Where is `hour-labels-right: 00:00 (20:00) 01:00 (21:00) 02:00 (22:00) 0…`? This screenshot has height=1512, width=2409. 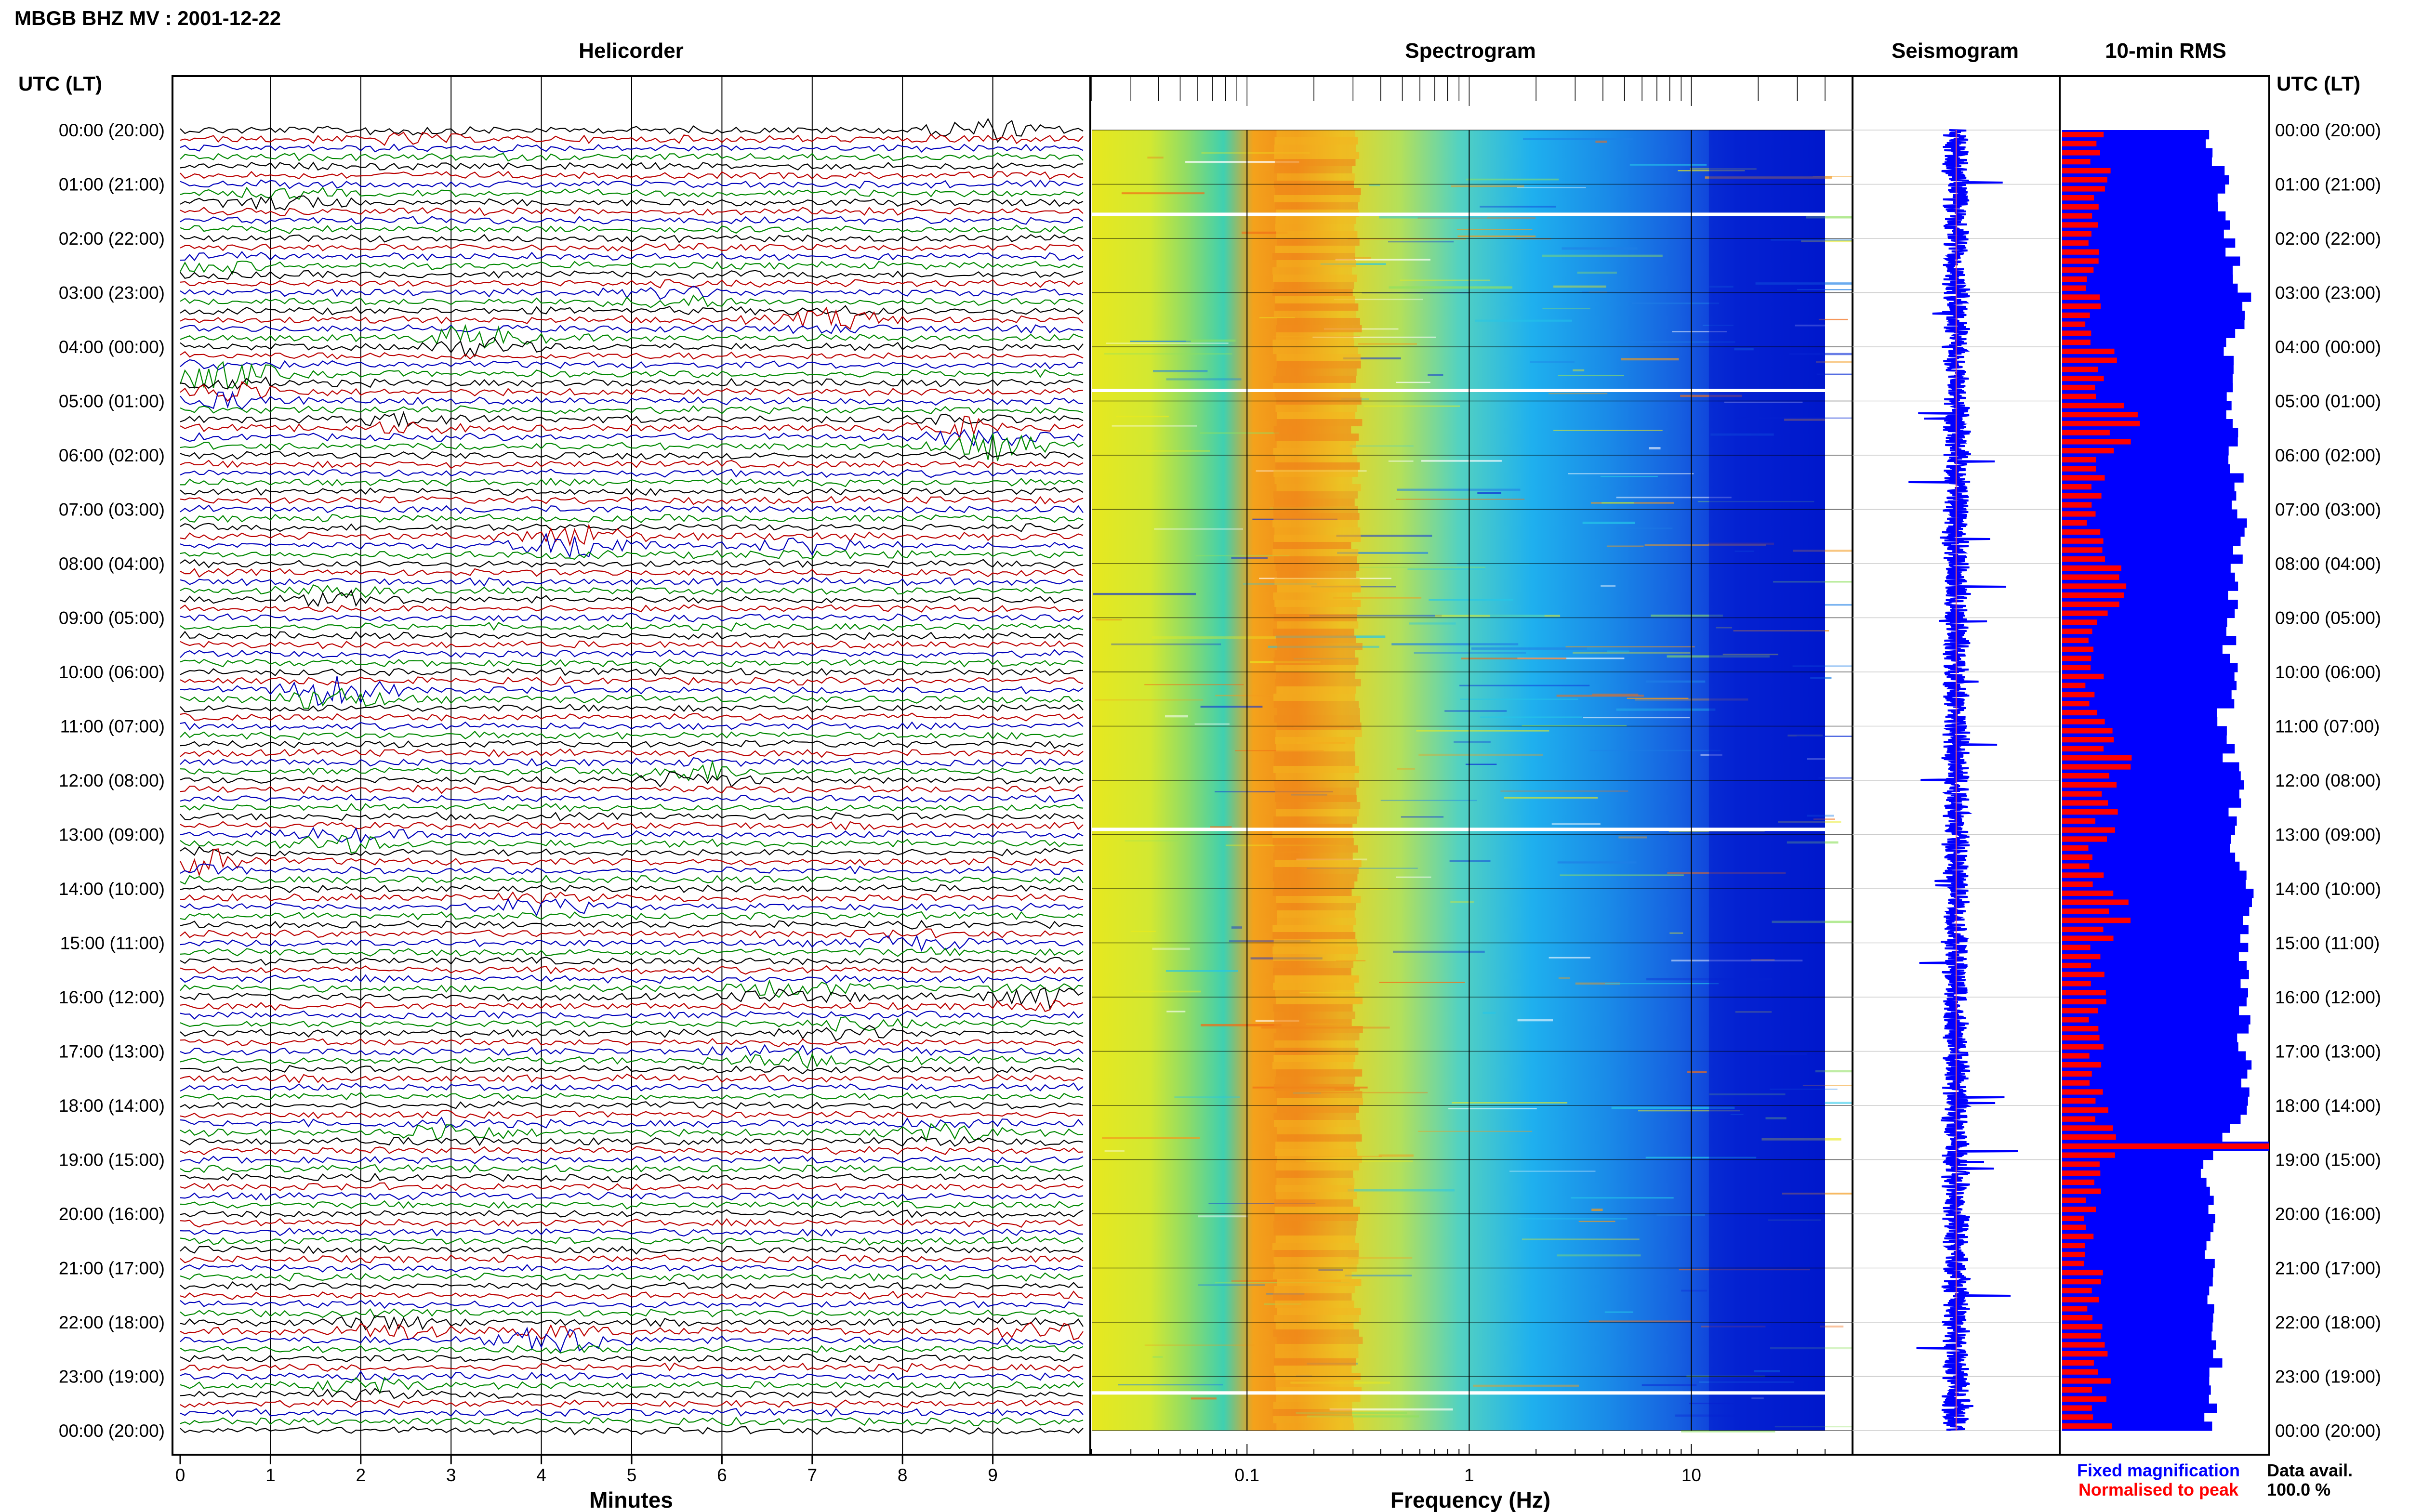
hour-labels-right: 00:00 (20:00) 01:00 (21:00) 02:00 (22:00) 0… is located at coordinates (2328, 780).